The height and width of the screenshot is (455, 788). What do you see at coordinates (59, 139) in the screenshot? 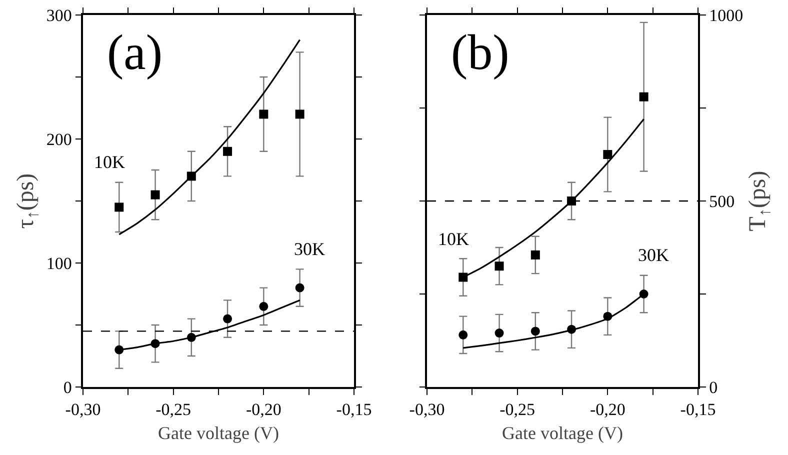
I see `y-tick-label: 200` at bounding box center [59, 139].